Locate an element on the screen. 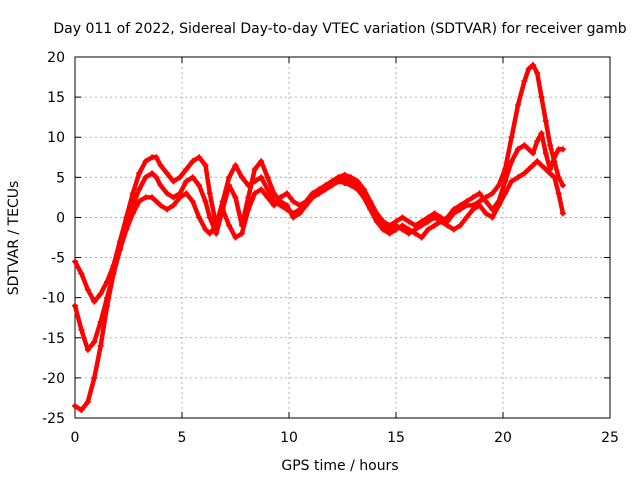  y-tick-label: 20 is located at coordinates (56, 58).